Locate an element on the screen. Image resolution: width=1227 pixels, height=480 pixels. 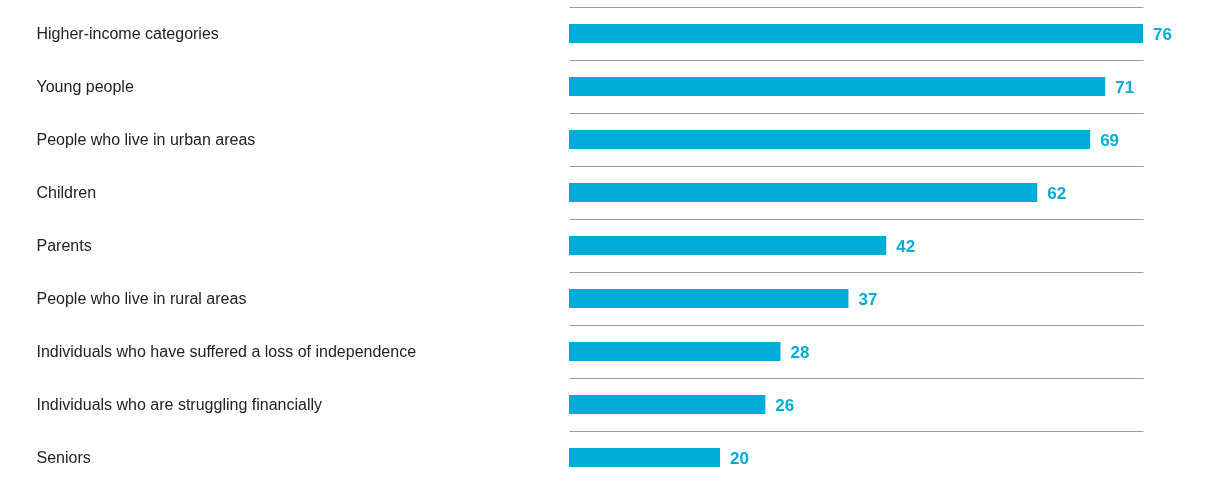
data-label: 71 is located at coordinates (1125, 87).